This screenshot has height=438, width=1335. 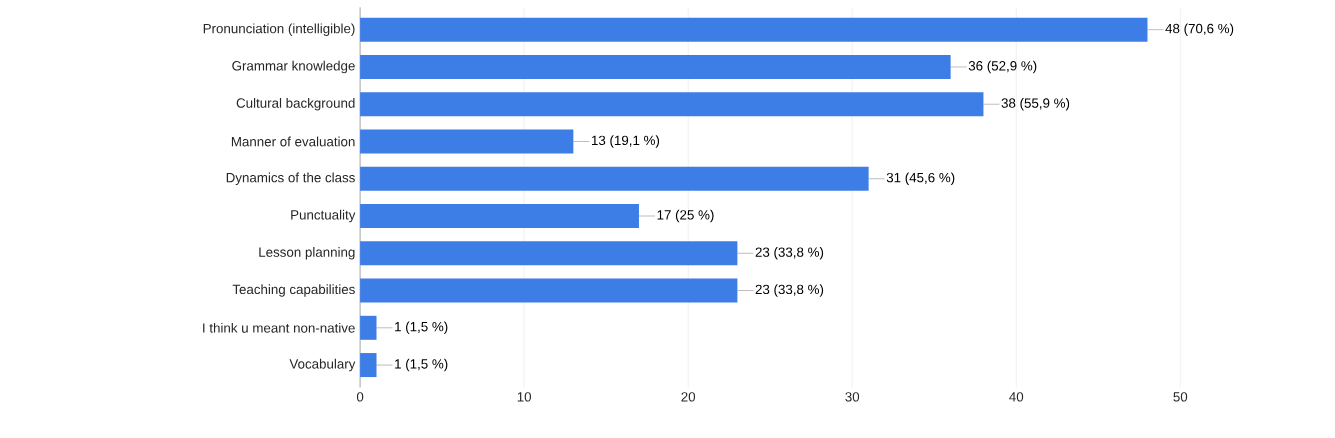 I want to click on y-tick-label: I think u meant non-native, so click(x=279, y=327).